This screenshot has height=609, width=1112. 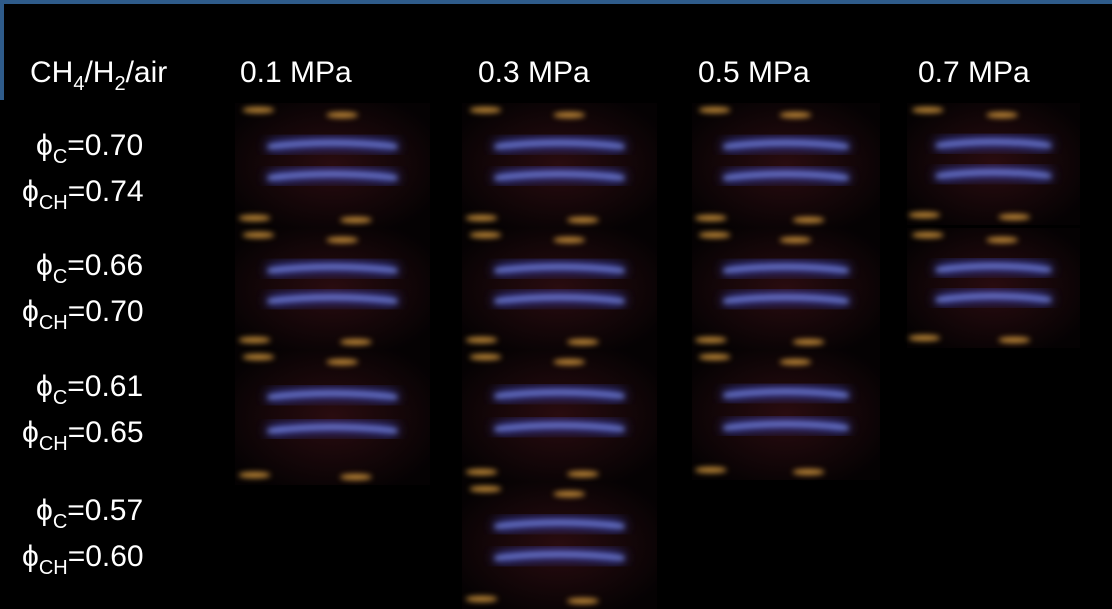 What do you see at coordinates (105, 265) in the screenshot?
I see `value: =0.66` at bounding box center [105, 265].